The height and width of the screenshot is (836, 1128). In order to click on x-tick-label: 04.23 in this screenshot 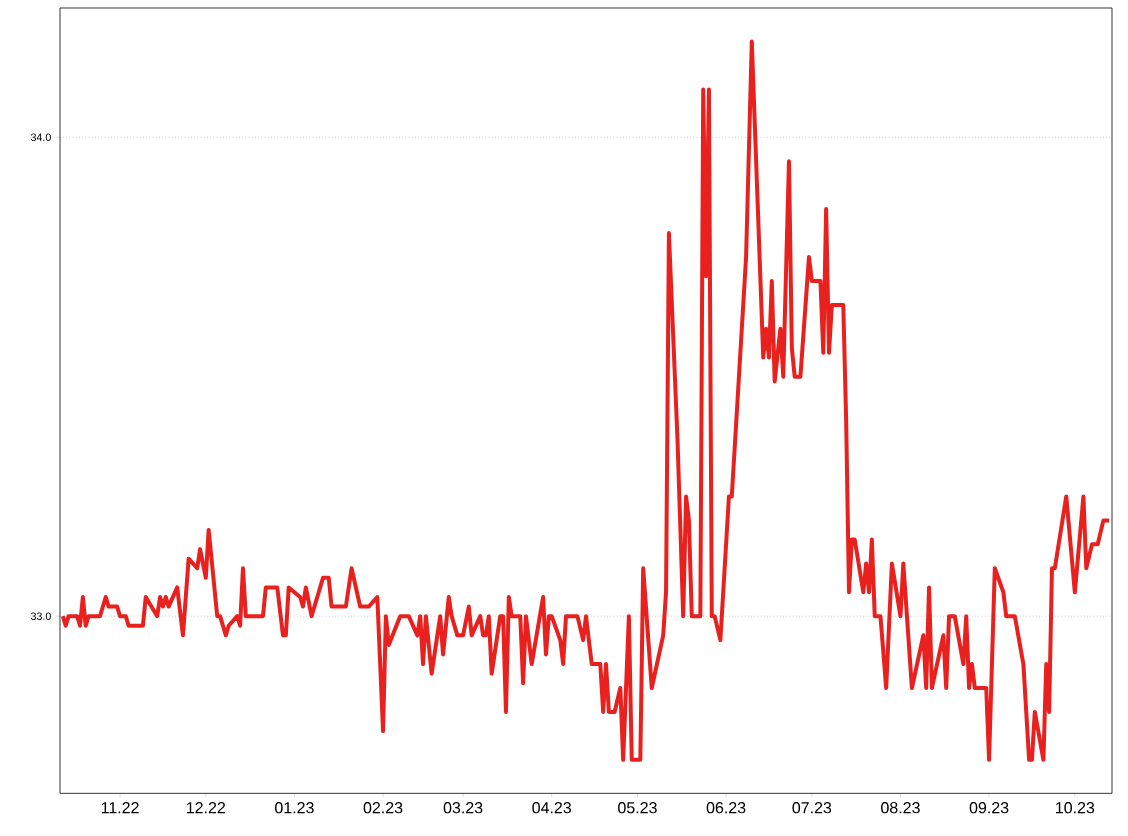, I will do `click(552, 808)`.